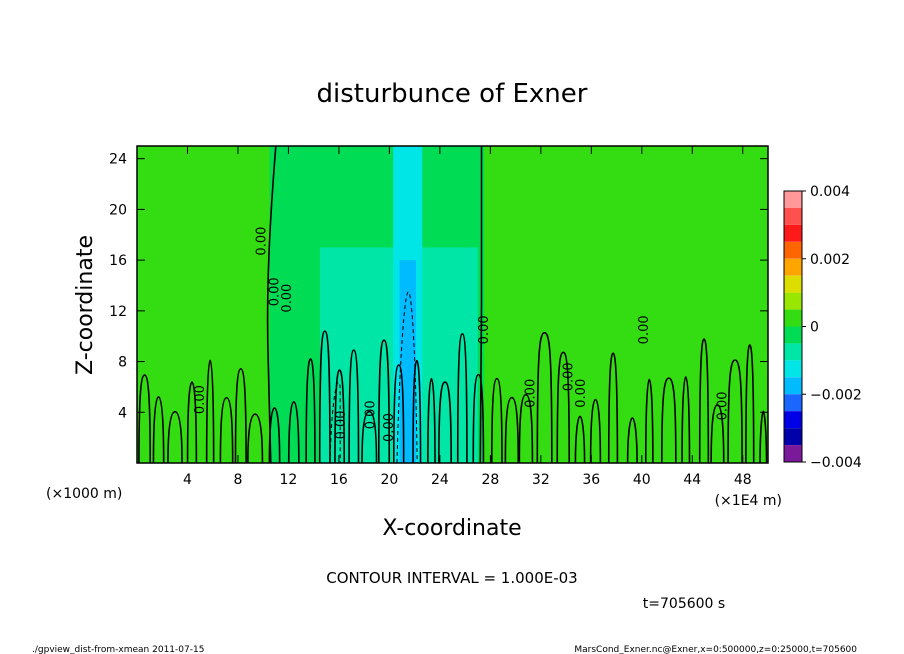 The height and width of the screenshot is (654, 904). I want to click on x-tick-label: 40, so click(642, 480).